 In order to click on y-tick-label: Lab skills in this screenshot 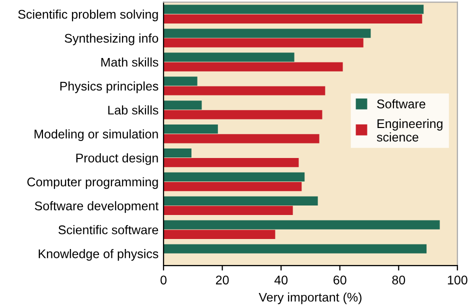, I will do `click(133, 110)`.